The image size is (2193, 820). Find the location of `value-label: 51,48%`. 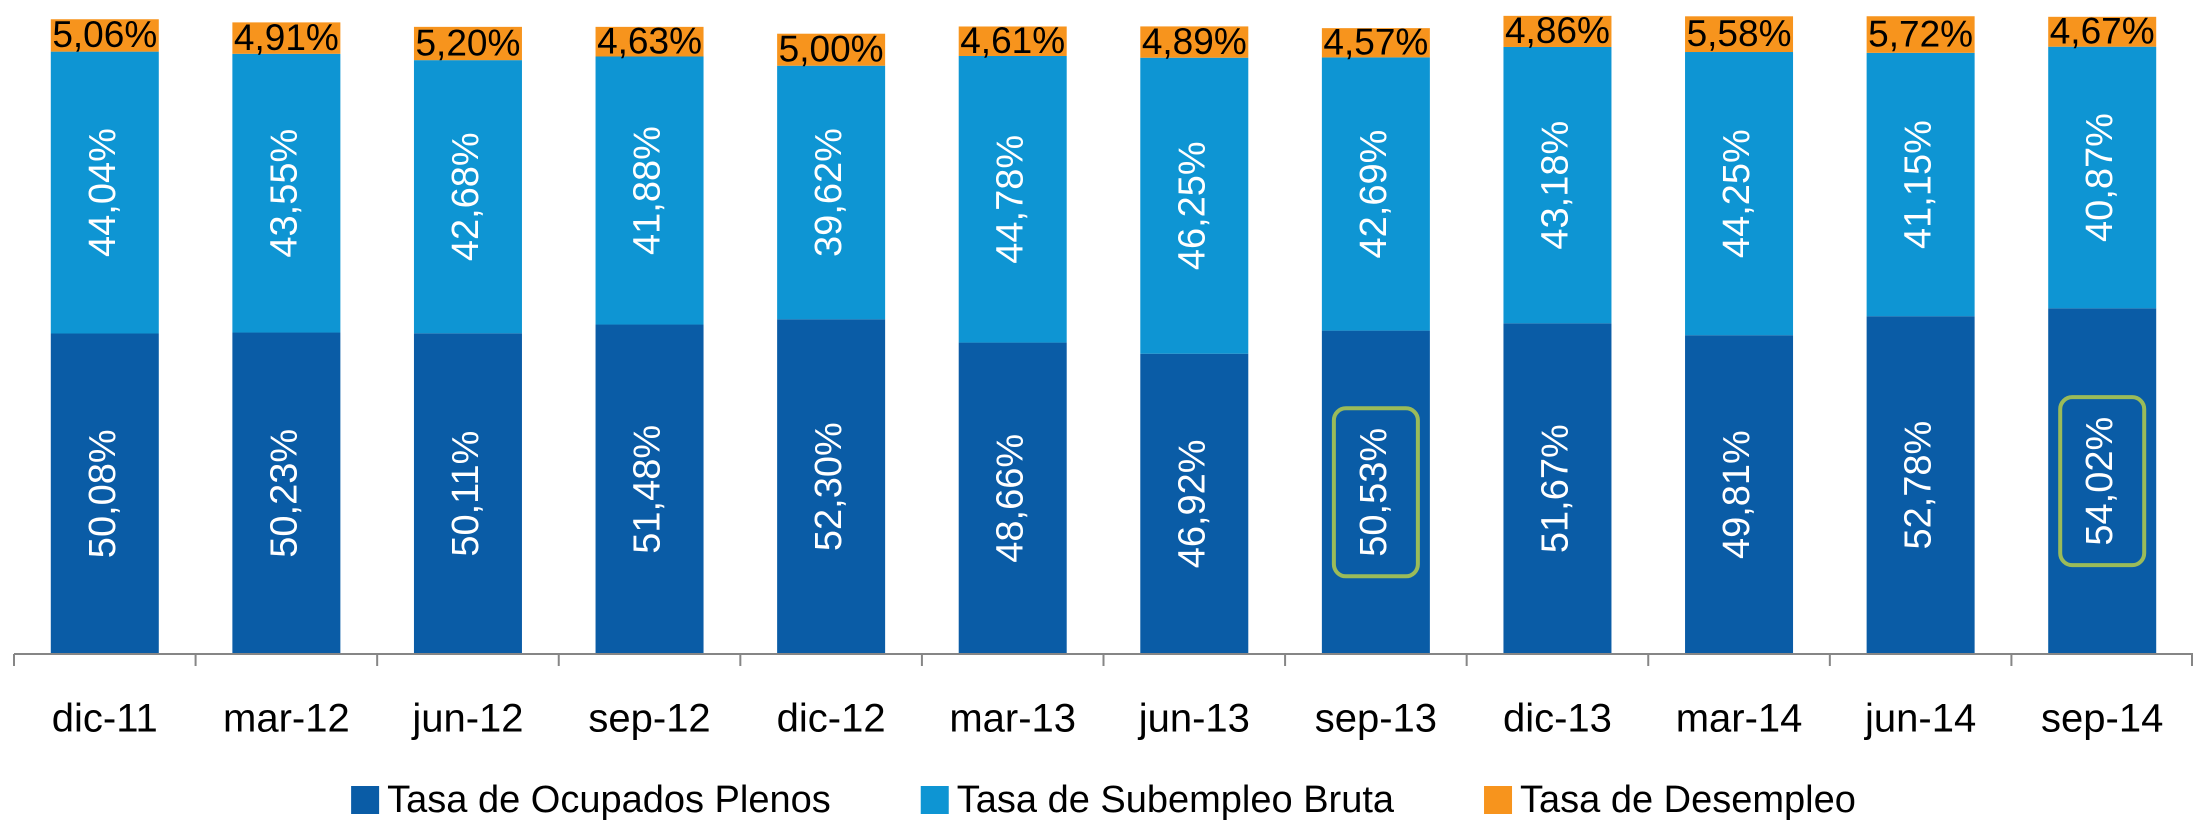

value-label: 51,48% is located at coordinates (648, 489).